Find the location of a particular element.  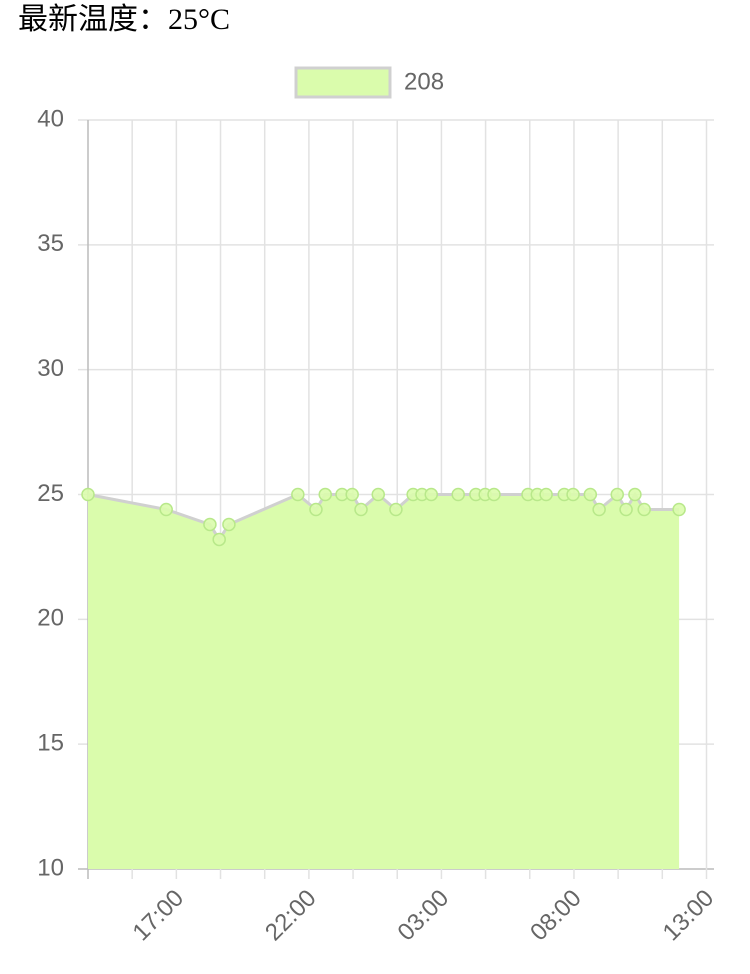

x-tick-label: 08:00 is located at coordinates (556, 916).